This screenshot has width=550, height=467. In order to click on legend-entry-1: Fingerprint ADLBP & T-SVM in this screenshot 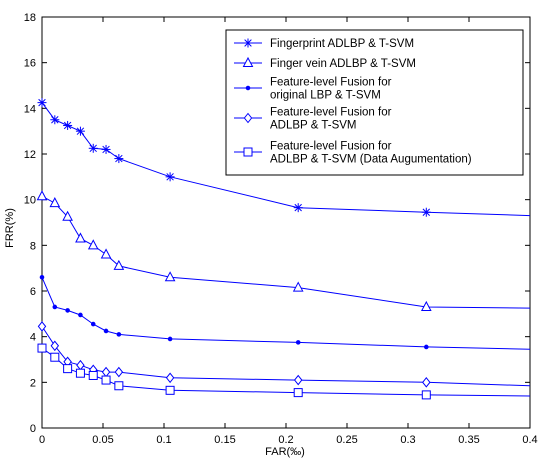, I will do `click(324, 44)`.